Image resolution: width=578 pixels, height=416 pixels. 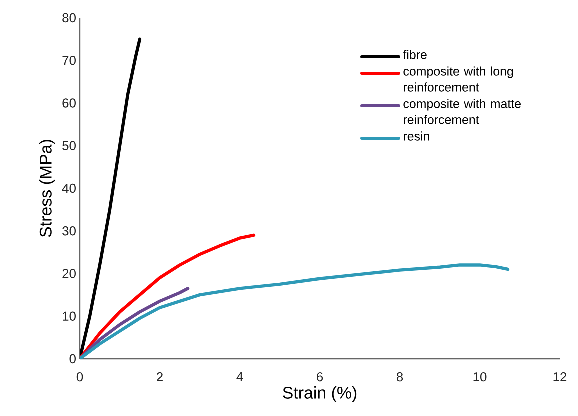 What do you see at coordinates (80, 377) in the screenshot?
I see `x-tick-label: 0` at bounding box center [80, 377].